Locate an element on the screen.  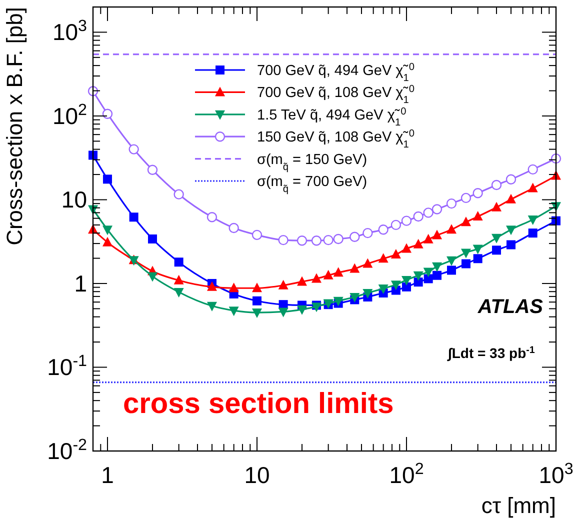
y-tick-label: 1 is located at coordinates (80, 283).